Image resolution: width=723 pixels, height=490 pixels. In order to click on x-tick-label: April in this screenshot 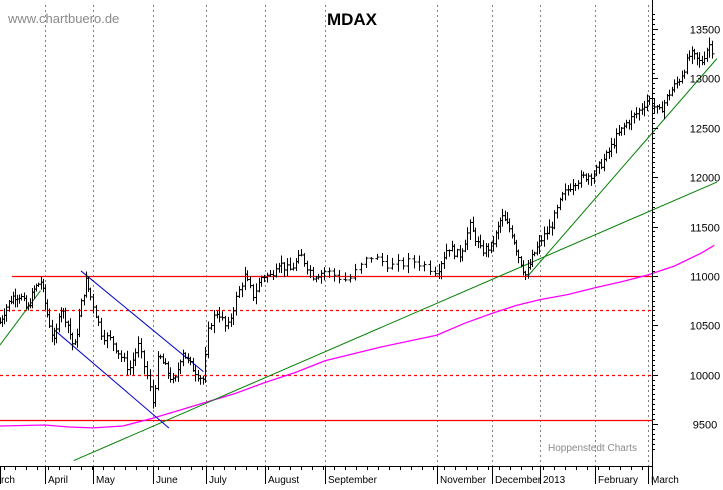, I will do `click(58, 480)`.